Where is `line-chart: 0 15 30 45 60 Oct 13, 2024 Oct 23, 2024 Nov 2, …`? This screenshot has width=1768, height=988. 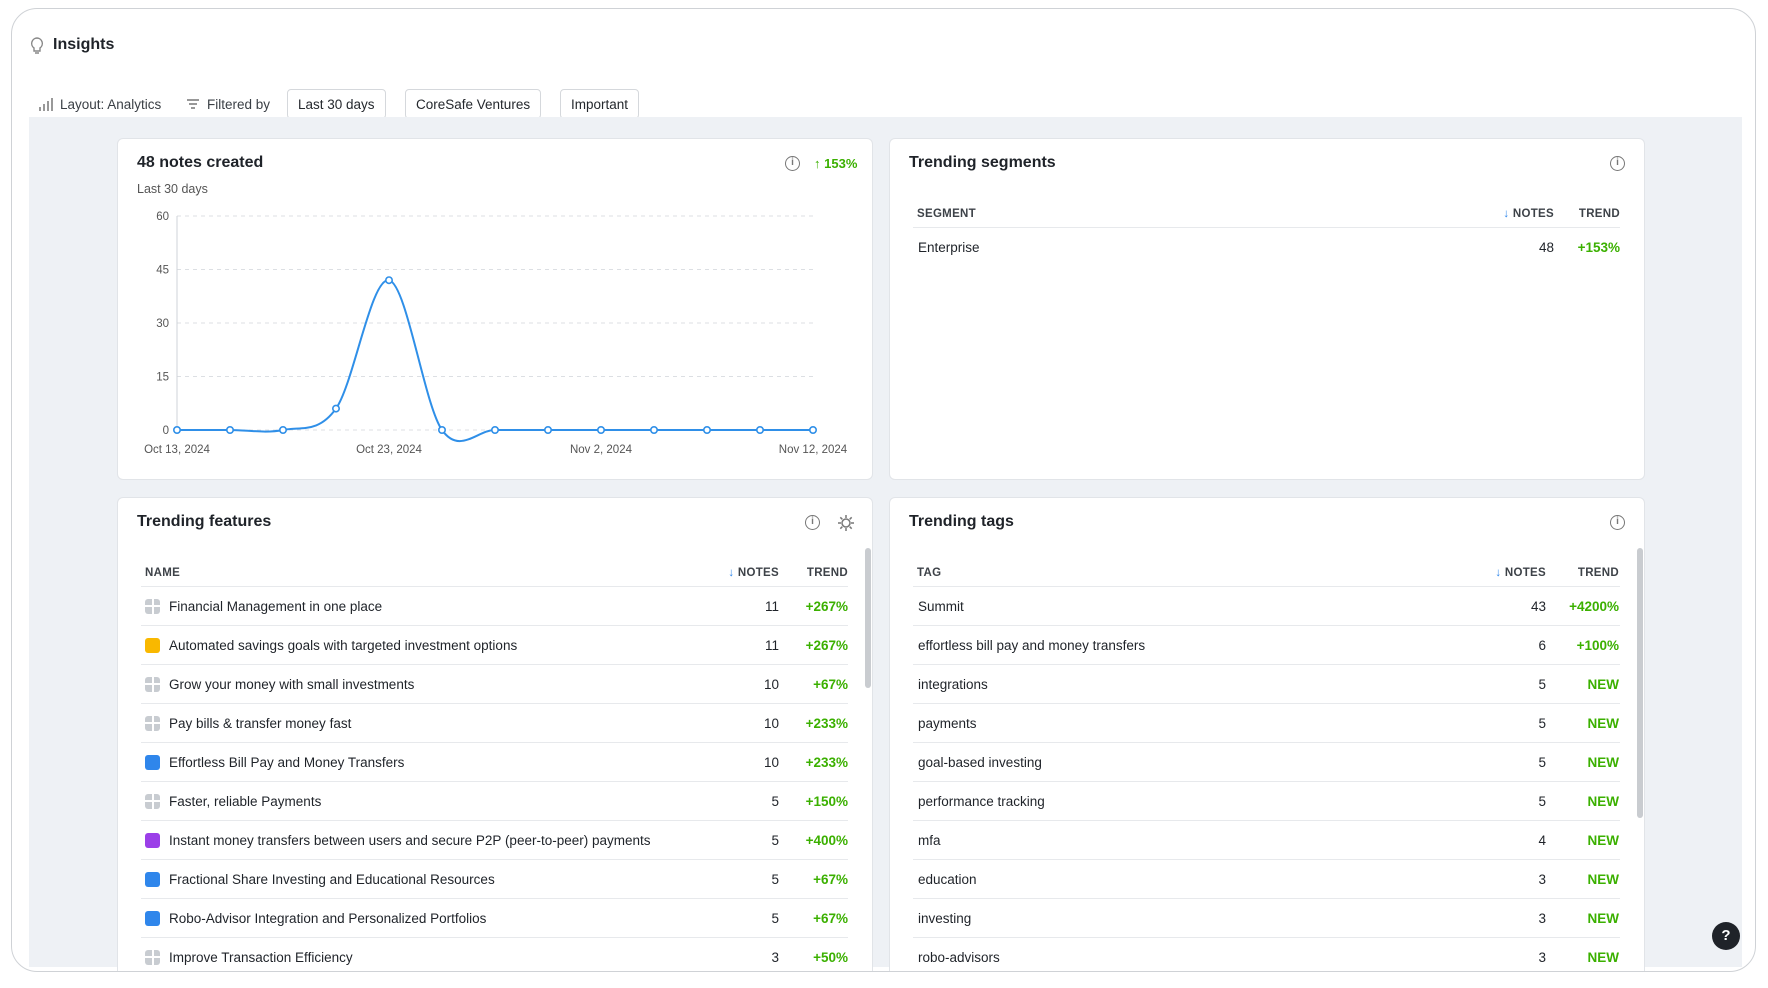 line-chart: 0 15 30 45 60 Oct 13, 2024 Oct 23, 2024 Nov 2, … is located at coordinates (496, 333).